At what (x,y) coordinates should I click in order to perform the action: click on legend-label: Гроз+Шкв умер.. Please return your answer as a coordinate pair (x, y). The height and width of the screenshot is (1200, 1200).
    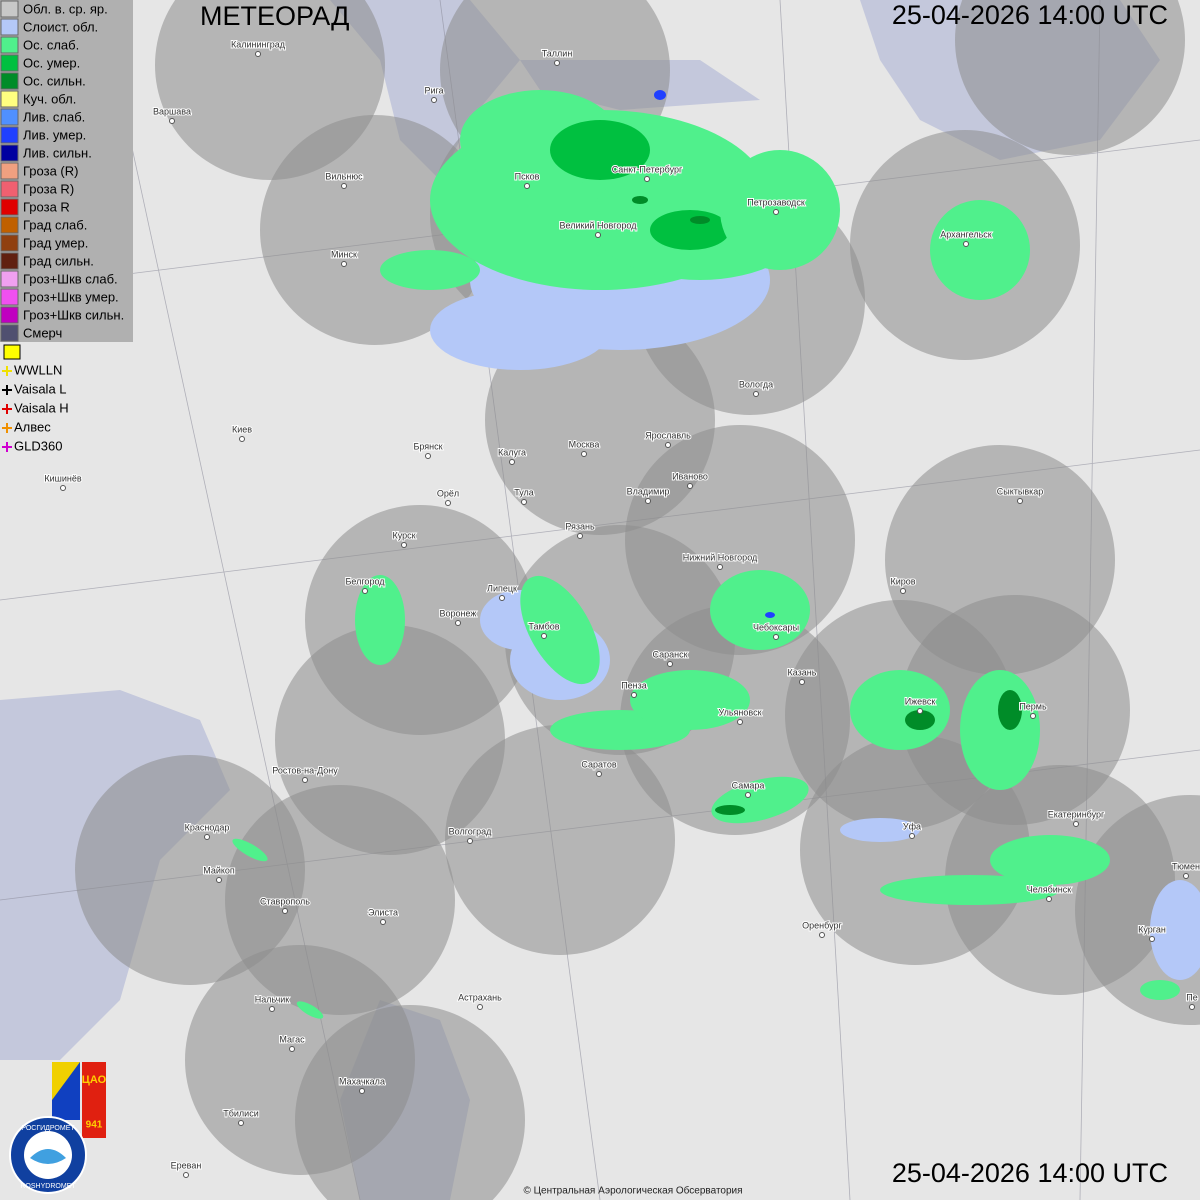
    Looking at the image, I should click on (71, 296).